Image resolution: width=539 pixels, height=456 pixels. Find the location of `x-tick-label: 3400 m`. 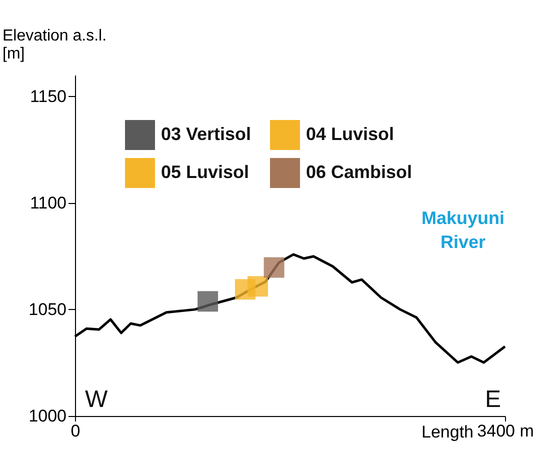

x-tick-label: 3400 m is located at coordinates (505, 431).